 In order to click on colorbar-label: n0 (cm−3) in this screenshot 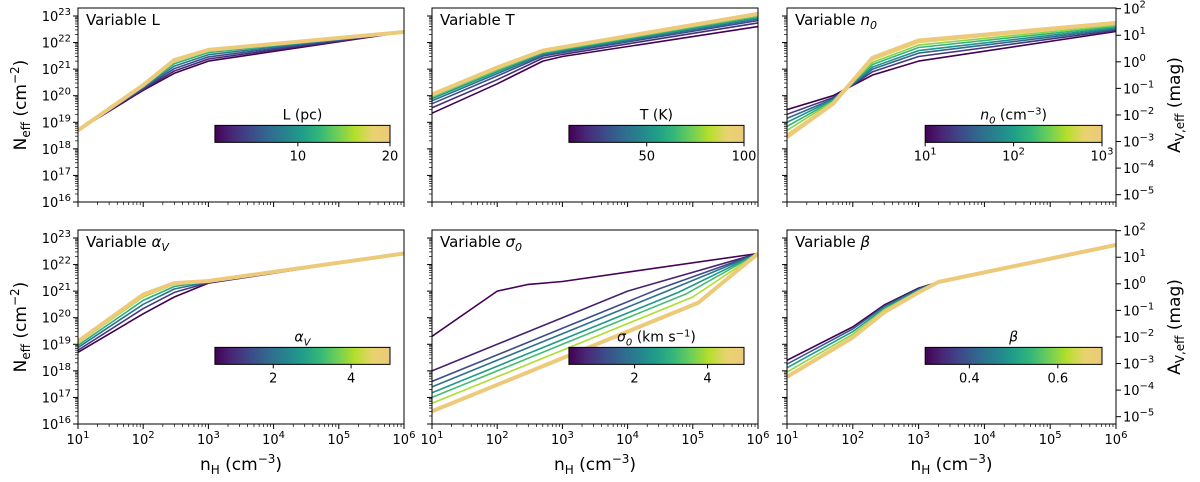, I will do `click(1013, 116)`.